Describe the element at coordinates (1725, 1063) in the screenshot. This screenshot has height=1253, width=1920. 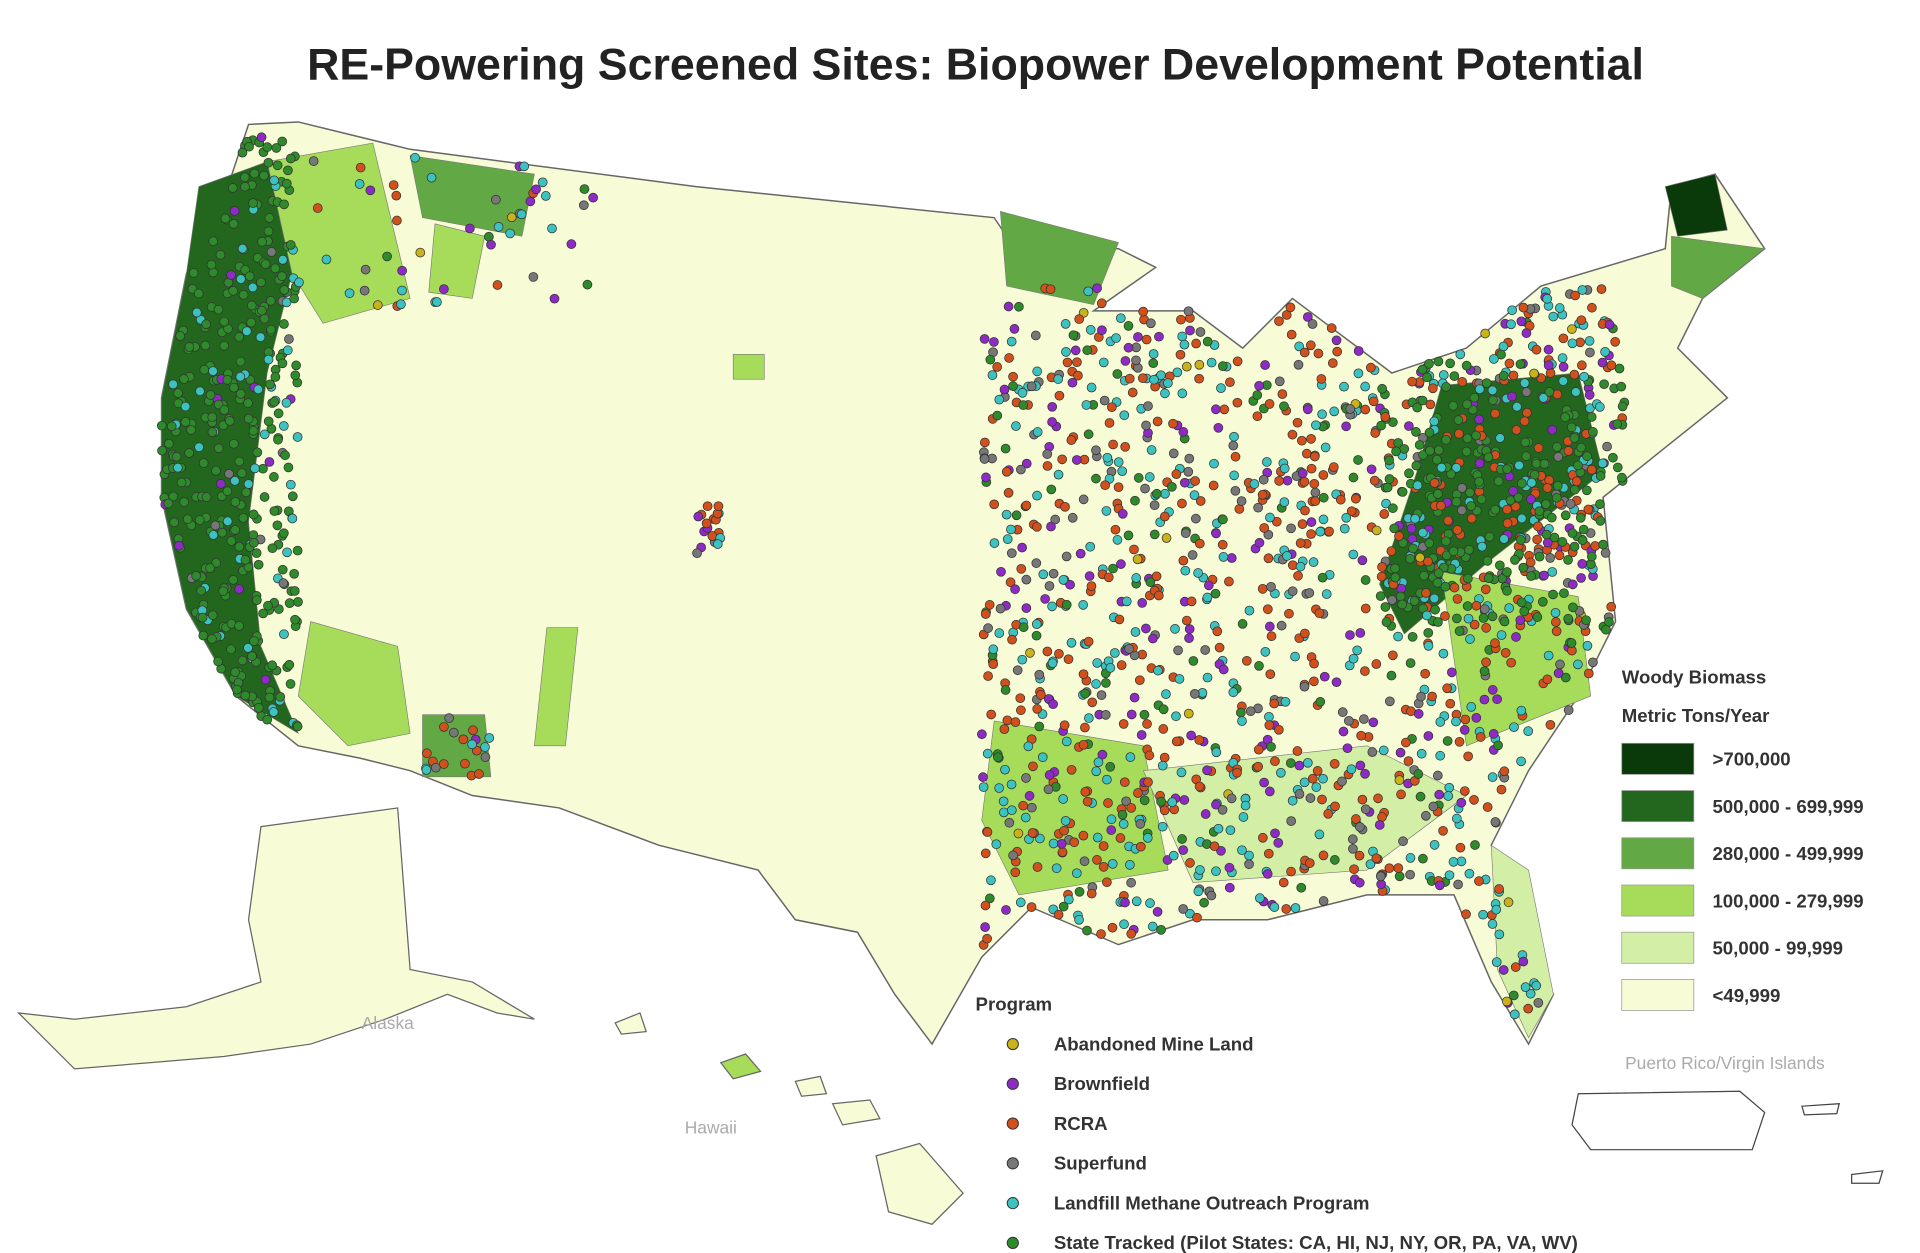
I see `region-label: Puerto Rico/Virgin Islands` at that location.